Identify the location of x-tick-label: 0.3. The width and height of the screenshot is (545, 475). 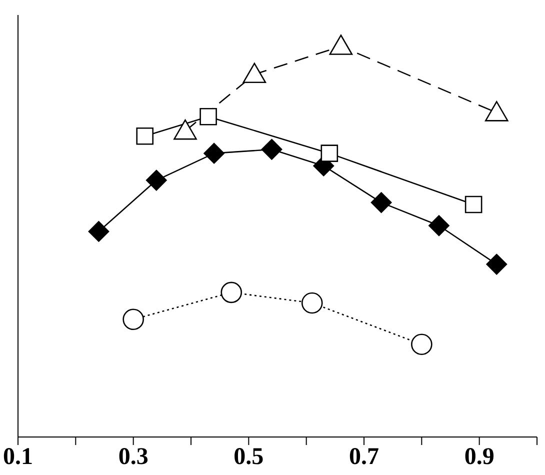
(133, 457).